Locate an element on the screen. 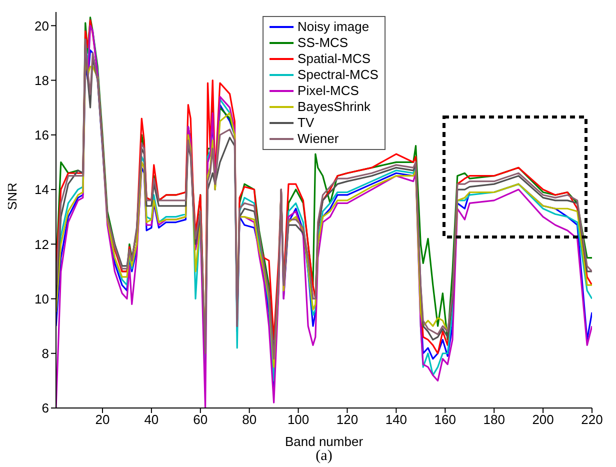 Image resolution: width=616 pixels, height=467 pixels. x-tick-label: 140 is located at coordinates (396, 420).